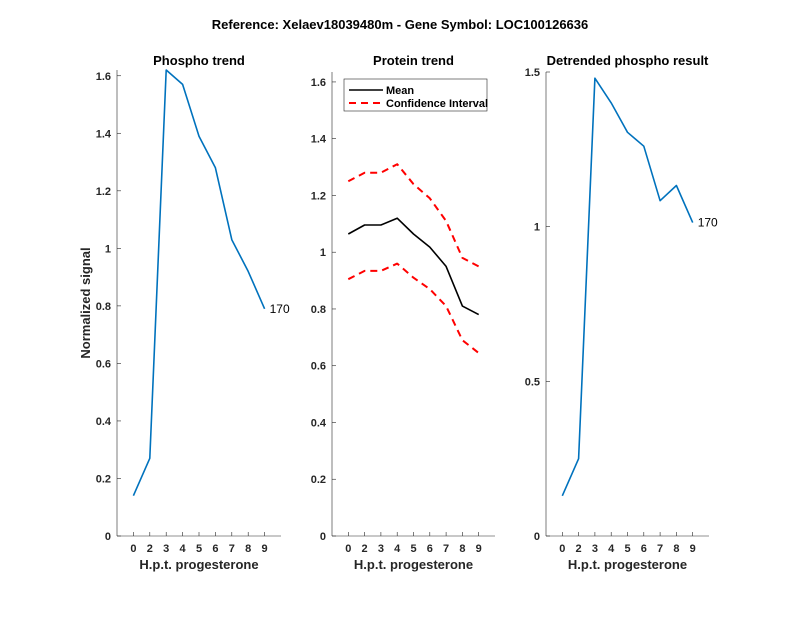 The width and height of the screenshot is (800, 618). Describe the element at coordinates (532, 73) in the screenshot. I see `y-tick-label: 1.5` at that location.